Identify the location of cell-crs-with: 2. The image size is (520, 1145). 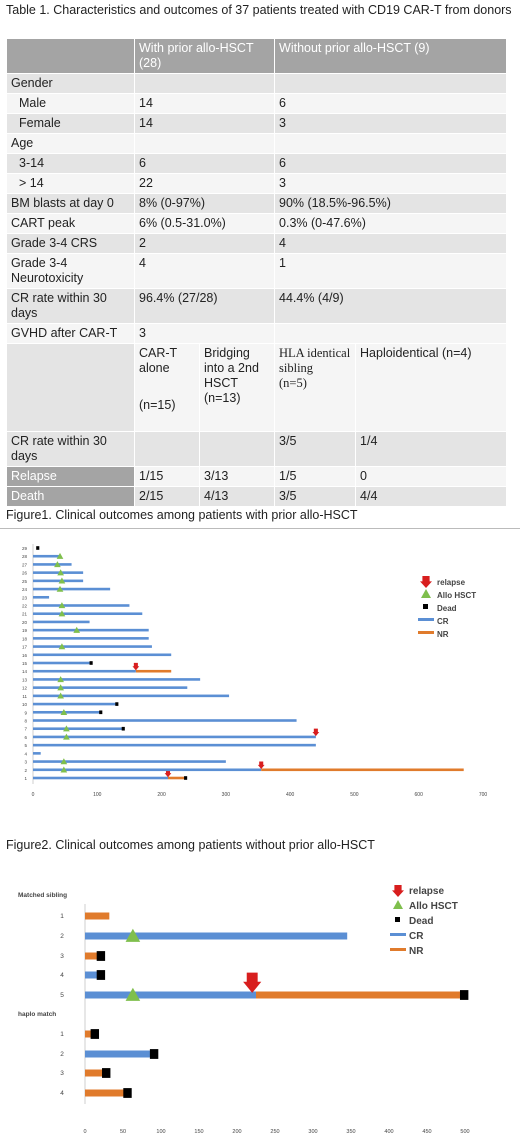
(204, 243).